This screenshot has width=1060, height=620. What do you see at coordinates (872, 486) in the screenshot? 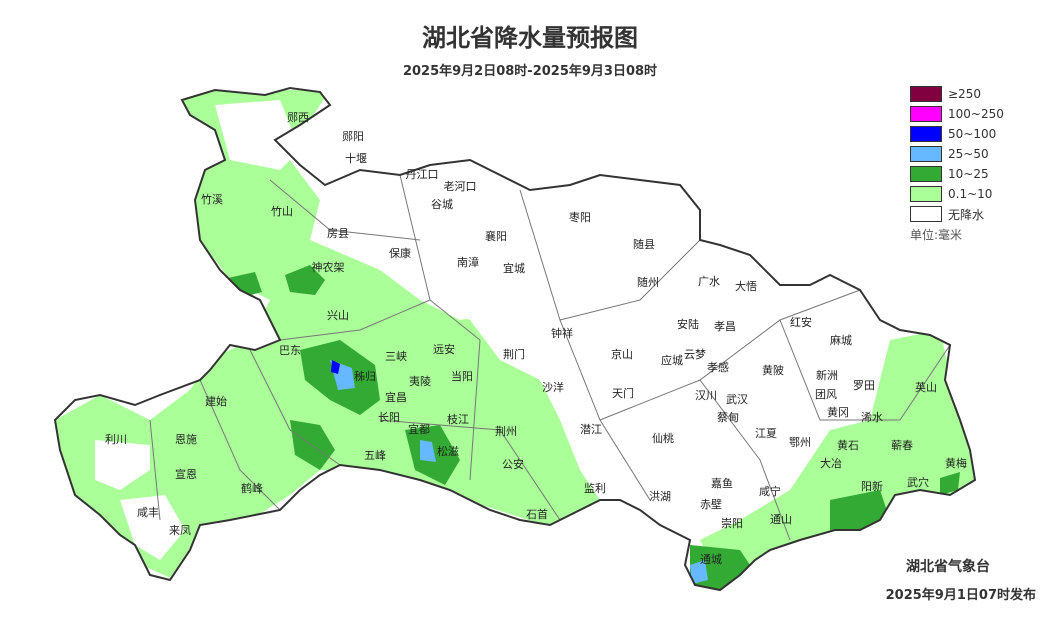
I see `city-label: 阳新` at bounding box center [872, 486].